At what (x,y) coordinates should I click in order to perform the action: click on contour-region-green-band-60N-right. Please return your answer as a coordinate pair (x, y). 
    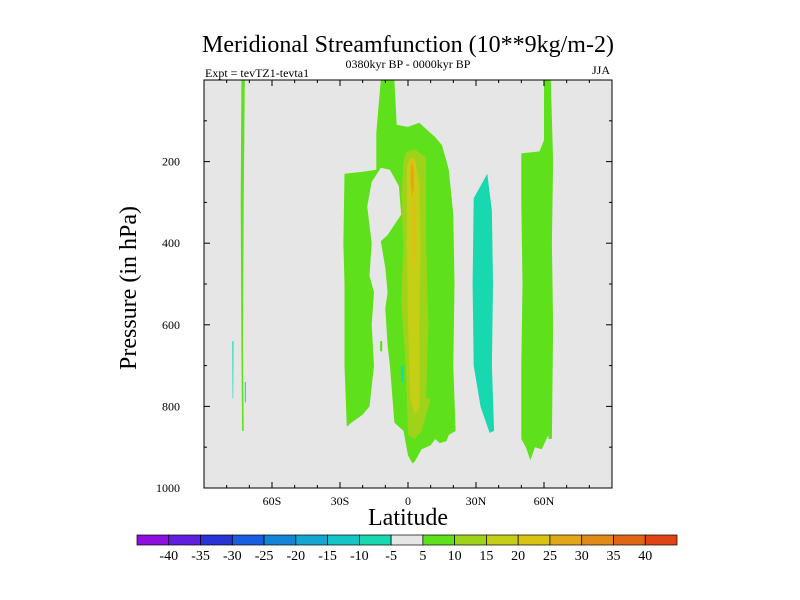
    Looking at the image, I should click on (549, 259).